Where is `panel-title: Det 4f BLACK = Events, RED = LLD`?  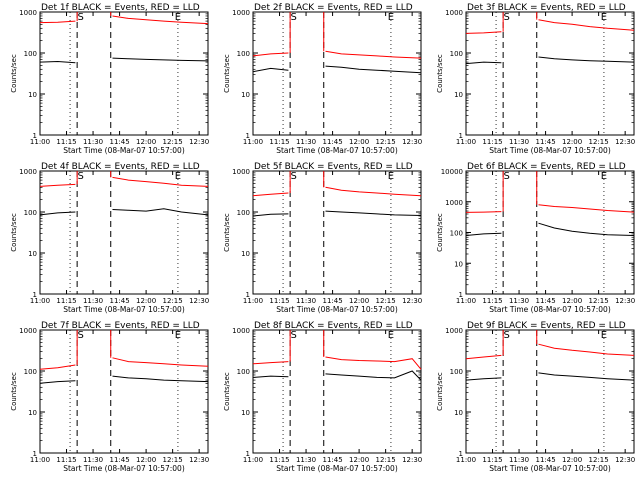 panel-title: Det 4f BLACK = Events, RED = LLD is located at coordinates (120, 167).